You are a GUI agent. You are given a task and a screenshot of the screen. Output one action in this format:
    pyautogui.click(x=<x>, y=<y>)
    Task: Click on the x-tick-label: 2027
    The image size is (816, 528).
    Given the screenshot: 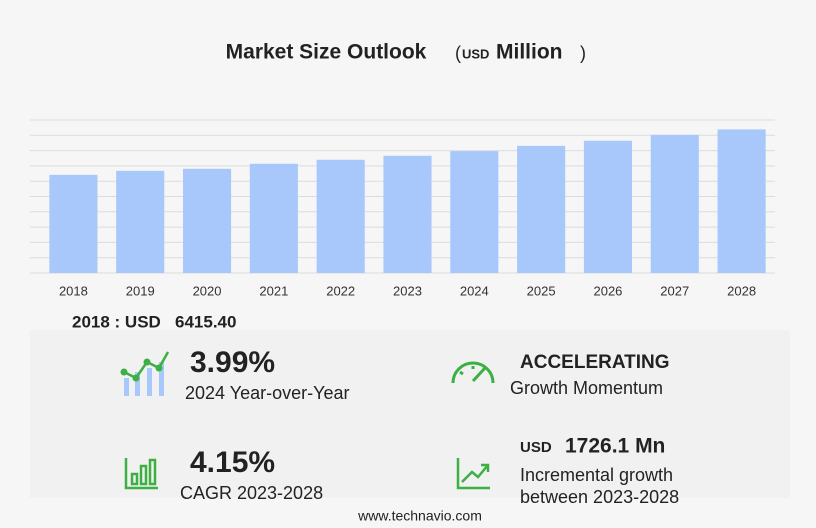 What is the action you would take?
    pyautogui.click(x=674, y=290)
    